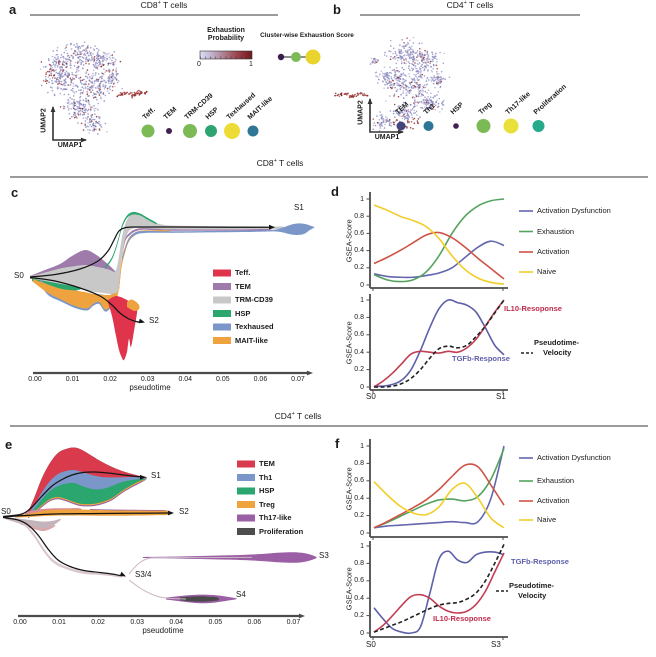  What do you see at coordinates (359, 516) in the screenshot?
I see `gsea-y-tick: 0.2` at bounding box center [359, 516].